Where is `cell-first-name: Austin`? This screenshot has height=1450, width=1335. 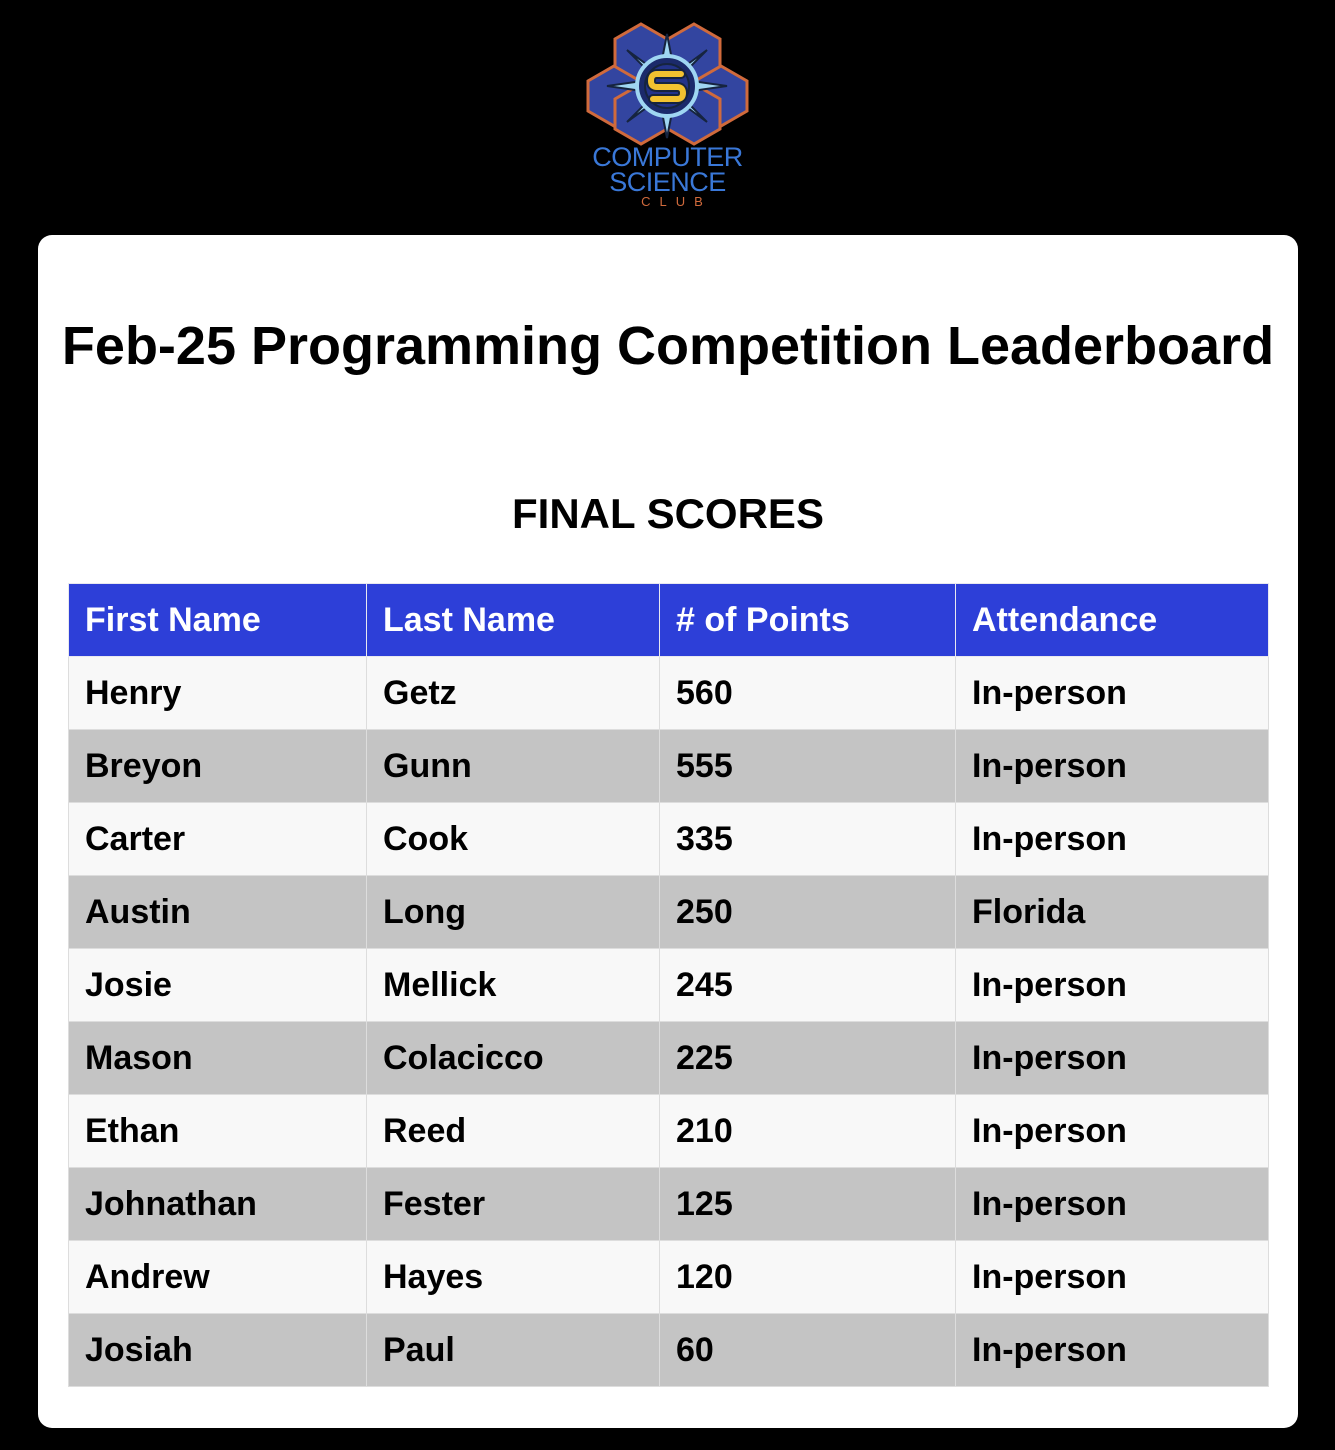 cell-first-name: Austin is located at coordinates (217, 912).